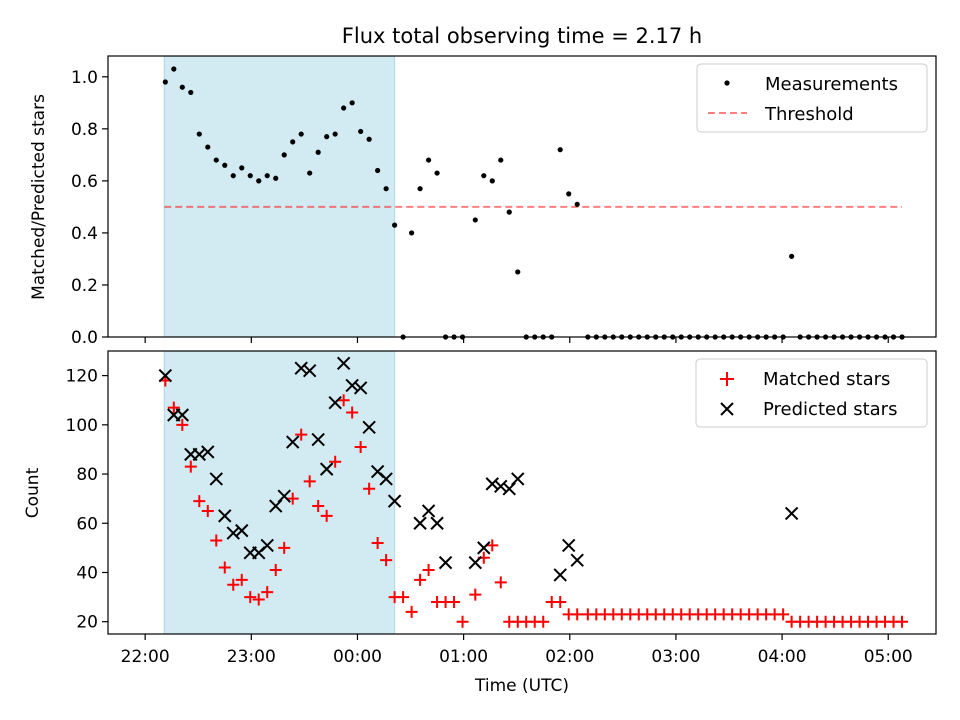 The width and height of the screenshot is (960, 720). Describe the element at coordinates (84, 234) in the screenshot. I see `ratio-y-tick-label: 0.4` at that location.